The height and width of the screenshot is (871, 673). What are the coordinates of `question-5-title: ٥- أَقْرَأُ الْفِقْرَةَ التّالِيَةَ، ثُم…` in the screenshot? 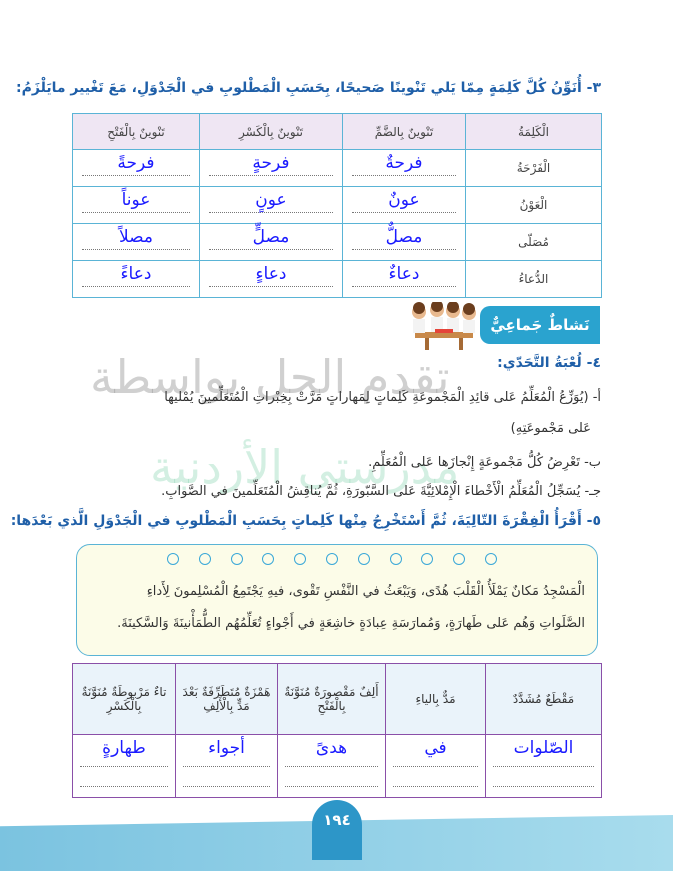 It's located at (305, 521).